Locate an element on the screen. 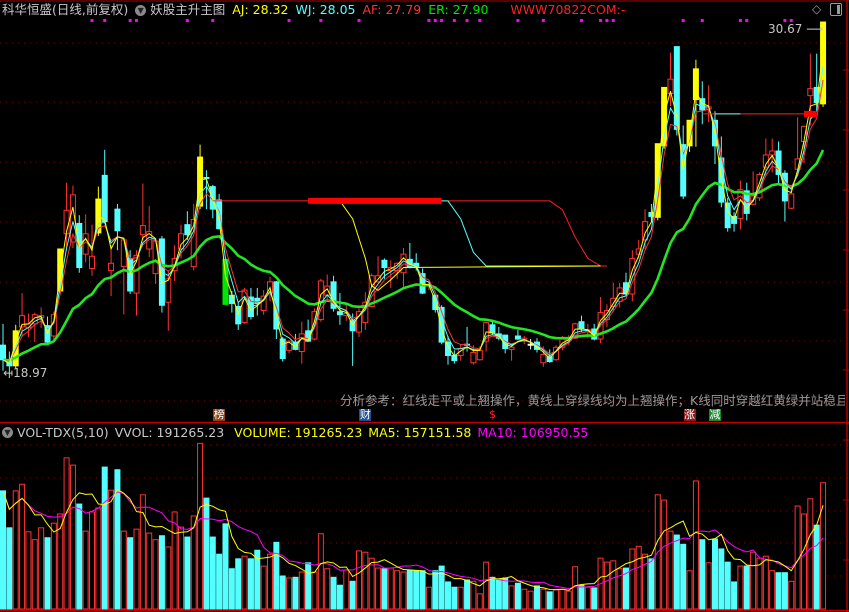  indicator-name: 妖股主升主图 is located at coordinates (188, 9).